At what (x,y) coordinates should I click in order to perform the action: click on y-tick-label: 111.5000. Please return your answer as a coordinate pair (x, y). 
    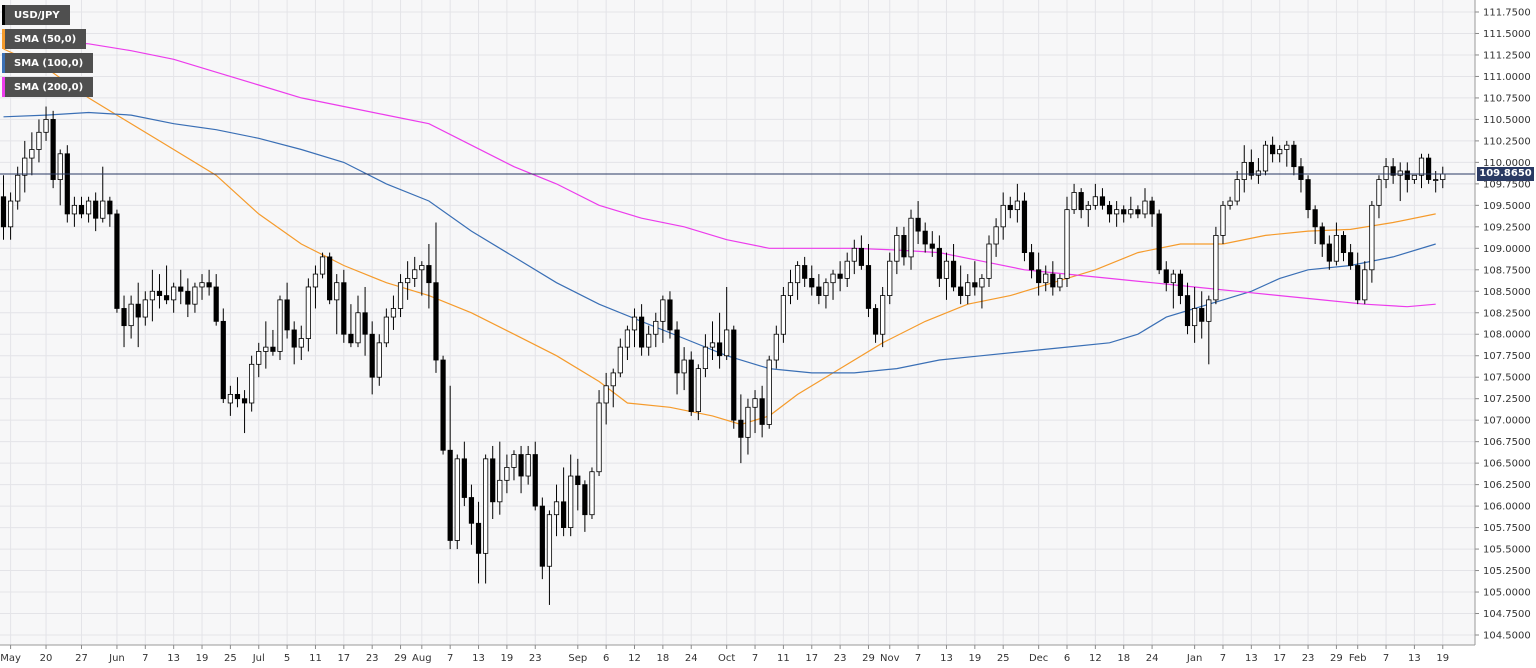
    Looking at the image, I should click on (1507, 34).